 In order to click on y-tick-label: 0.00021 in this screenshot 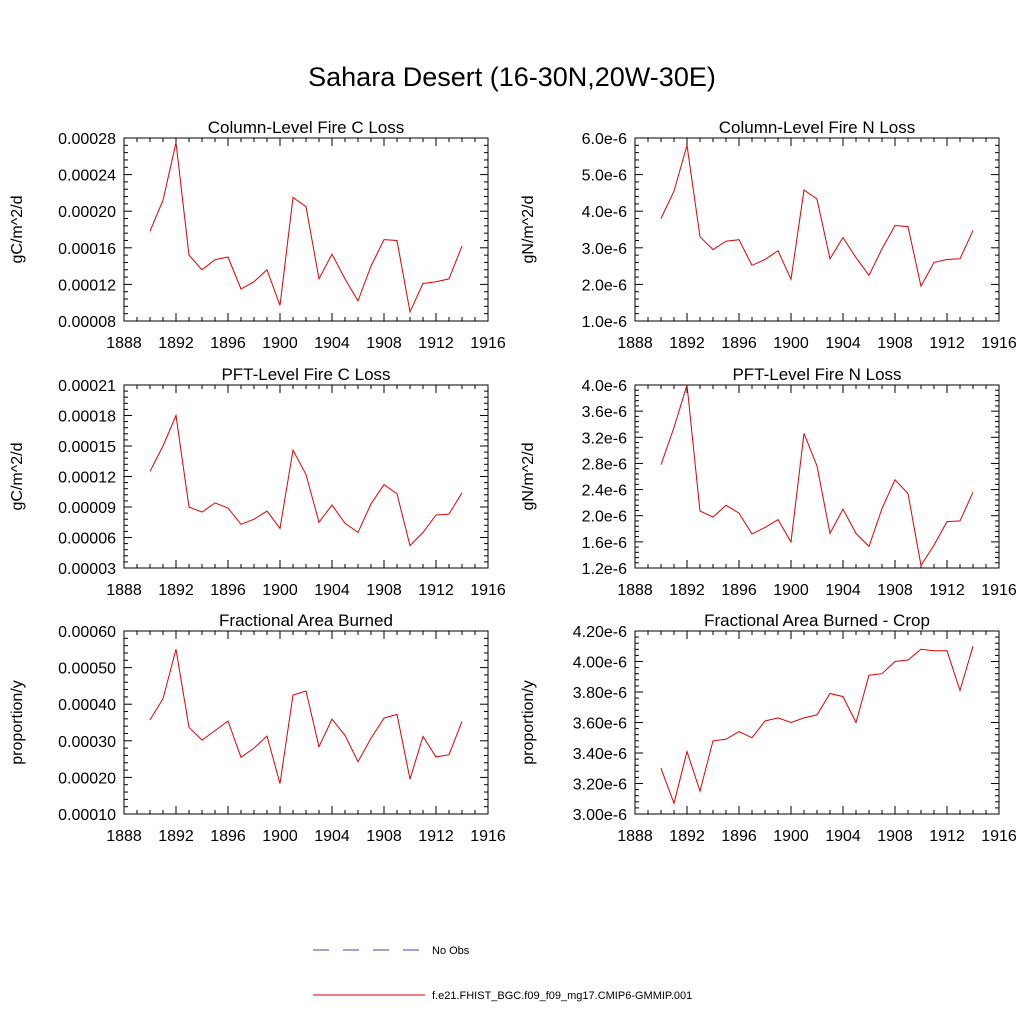, I will do `click(87, 386)`.